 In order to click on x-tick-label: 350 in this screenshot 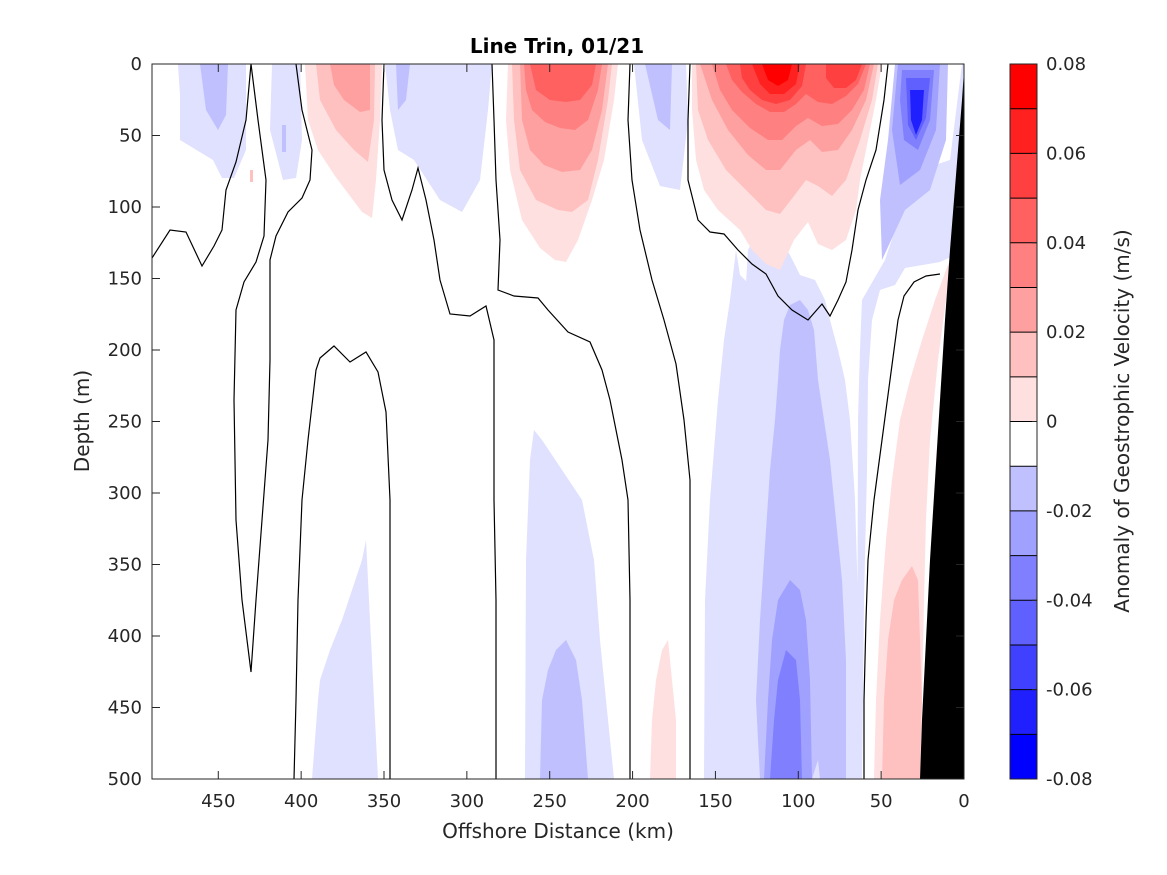, I will do `click(384, 801)`.